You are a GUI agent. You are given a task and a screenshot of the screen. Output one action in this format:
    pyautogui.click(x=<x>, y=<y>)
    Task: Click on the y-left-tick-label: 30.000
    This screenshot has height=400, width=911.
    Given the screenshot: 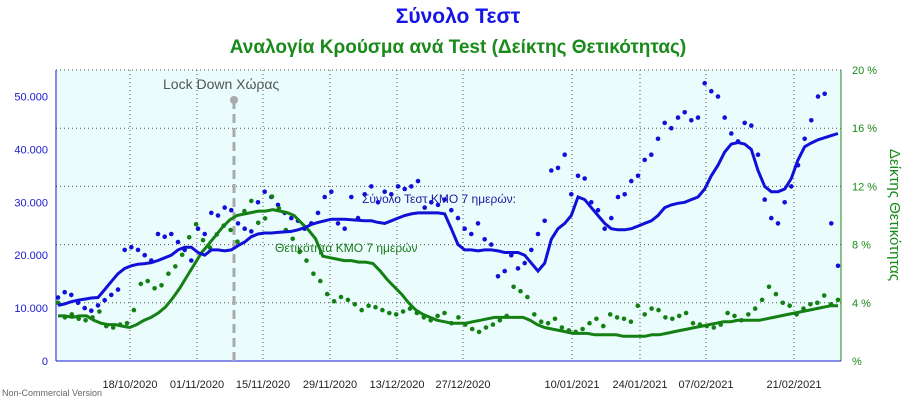 What is the action you would take?
    pyautogui.click(x=31, y=203)
    